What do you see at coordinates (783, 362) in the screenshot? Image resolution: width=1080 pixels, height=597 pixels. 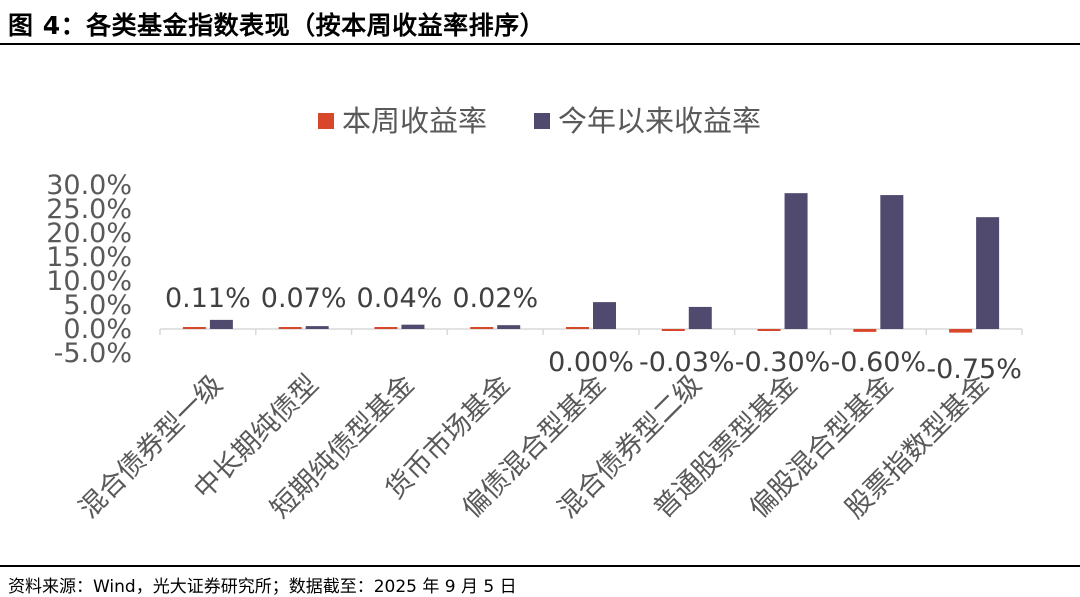 I see `data-label: -0.30%` at bounding box center [783, 362].